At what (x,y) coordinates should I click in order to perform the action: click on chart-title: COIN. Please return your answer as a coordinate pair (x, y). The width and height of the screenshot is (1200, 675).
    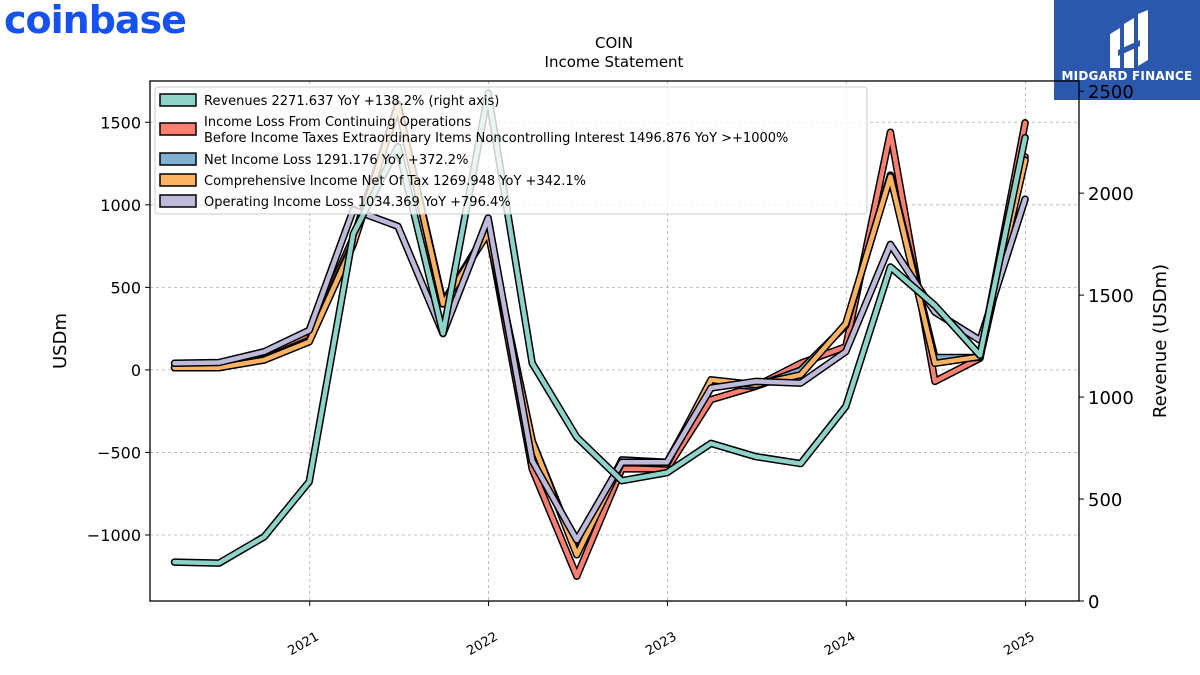
    Looking at the image, I should click on (614, 43).